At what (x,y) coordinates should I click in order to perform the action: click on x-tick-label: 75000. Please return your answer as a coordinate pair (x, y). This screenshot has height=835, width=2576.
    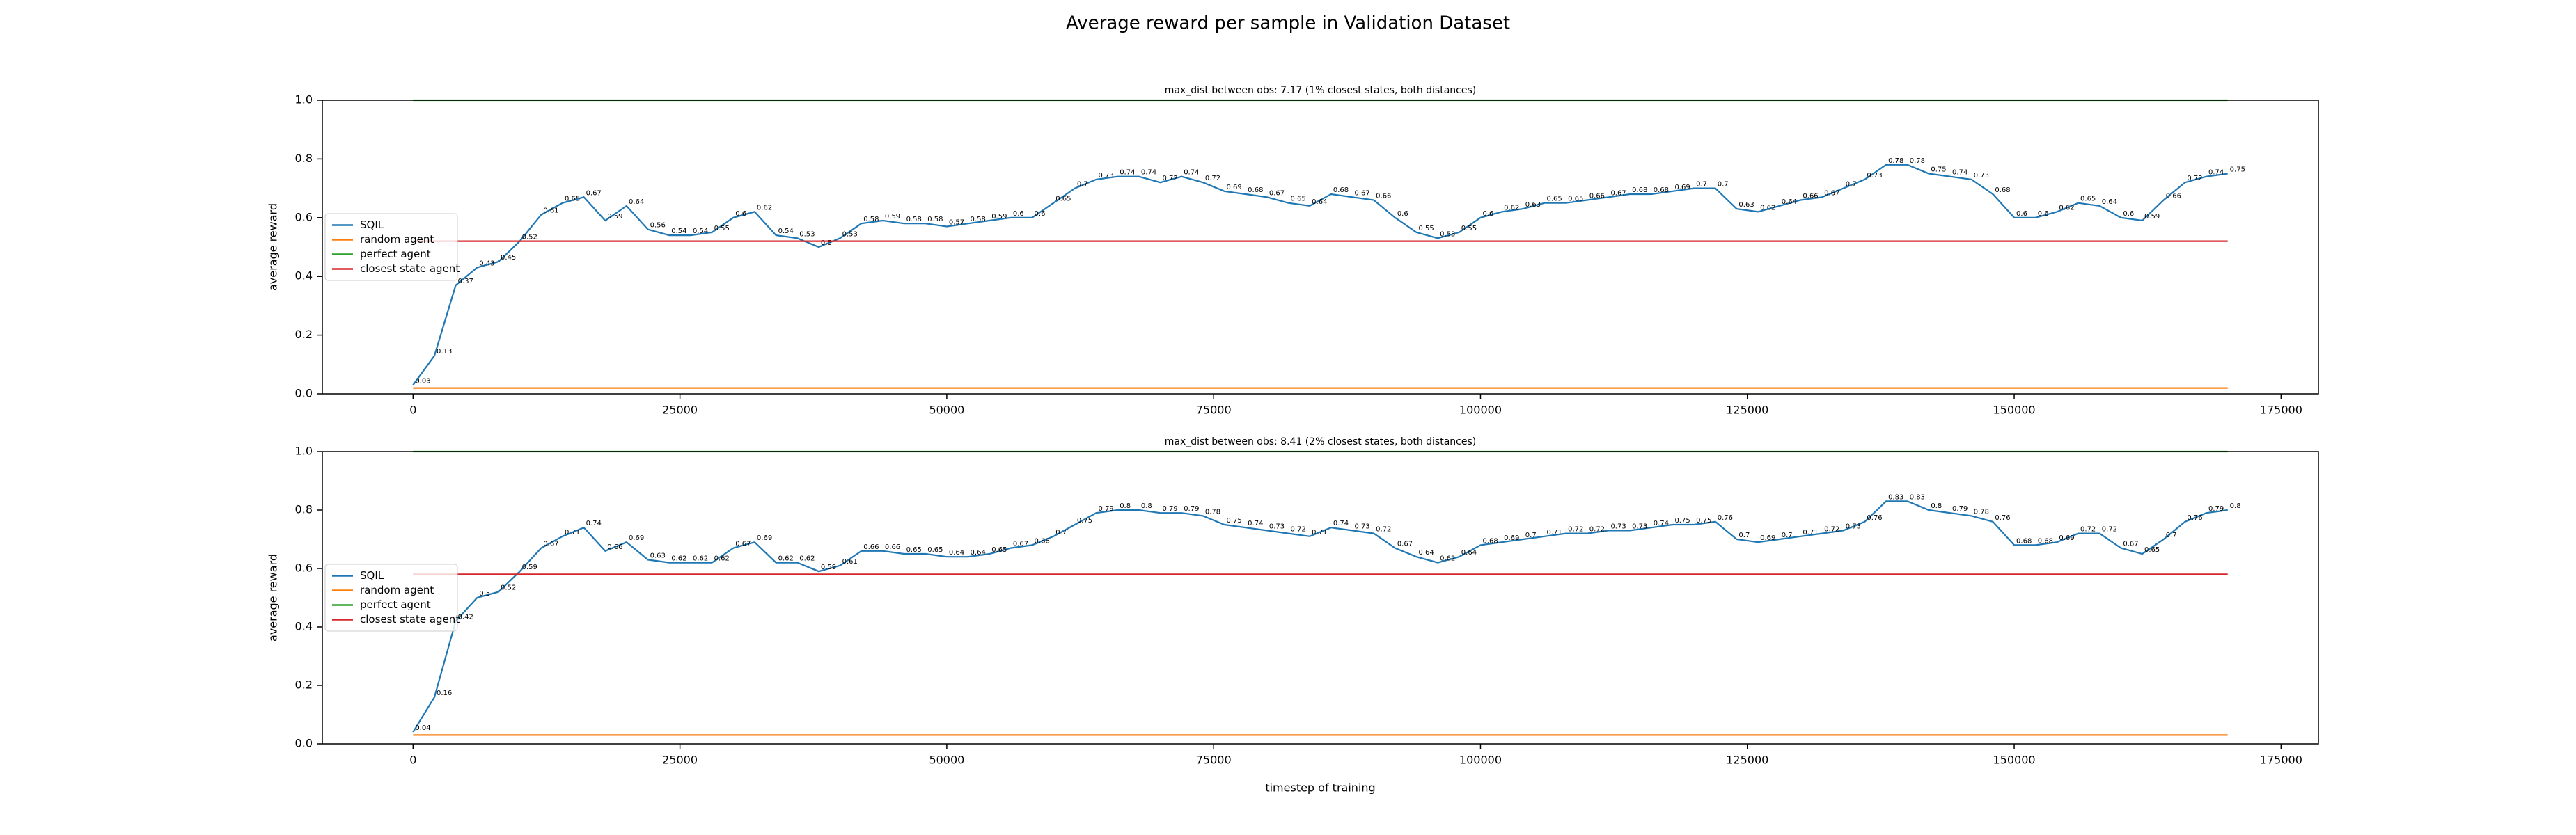
    Looking at the image, I should click on (1214, 760).